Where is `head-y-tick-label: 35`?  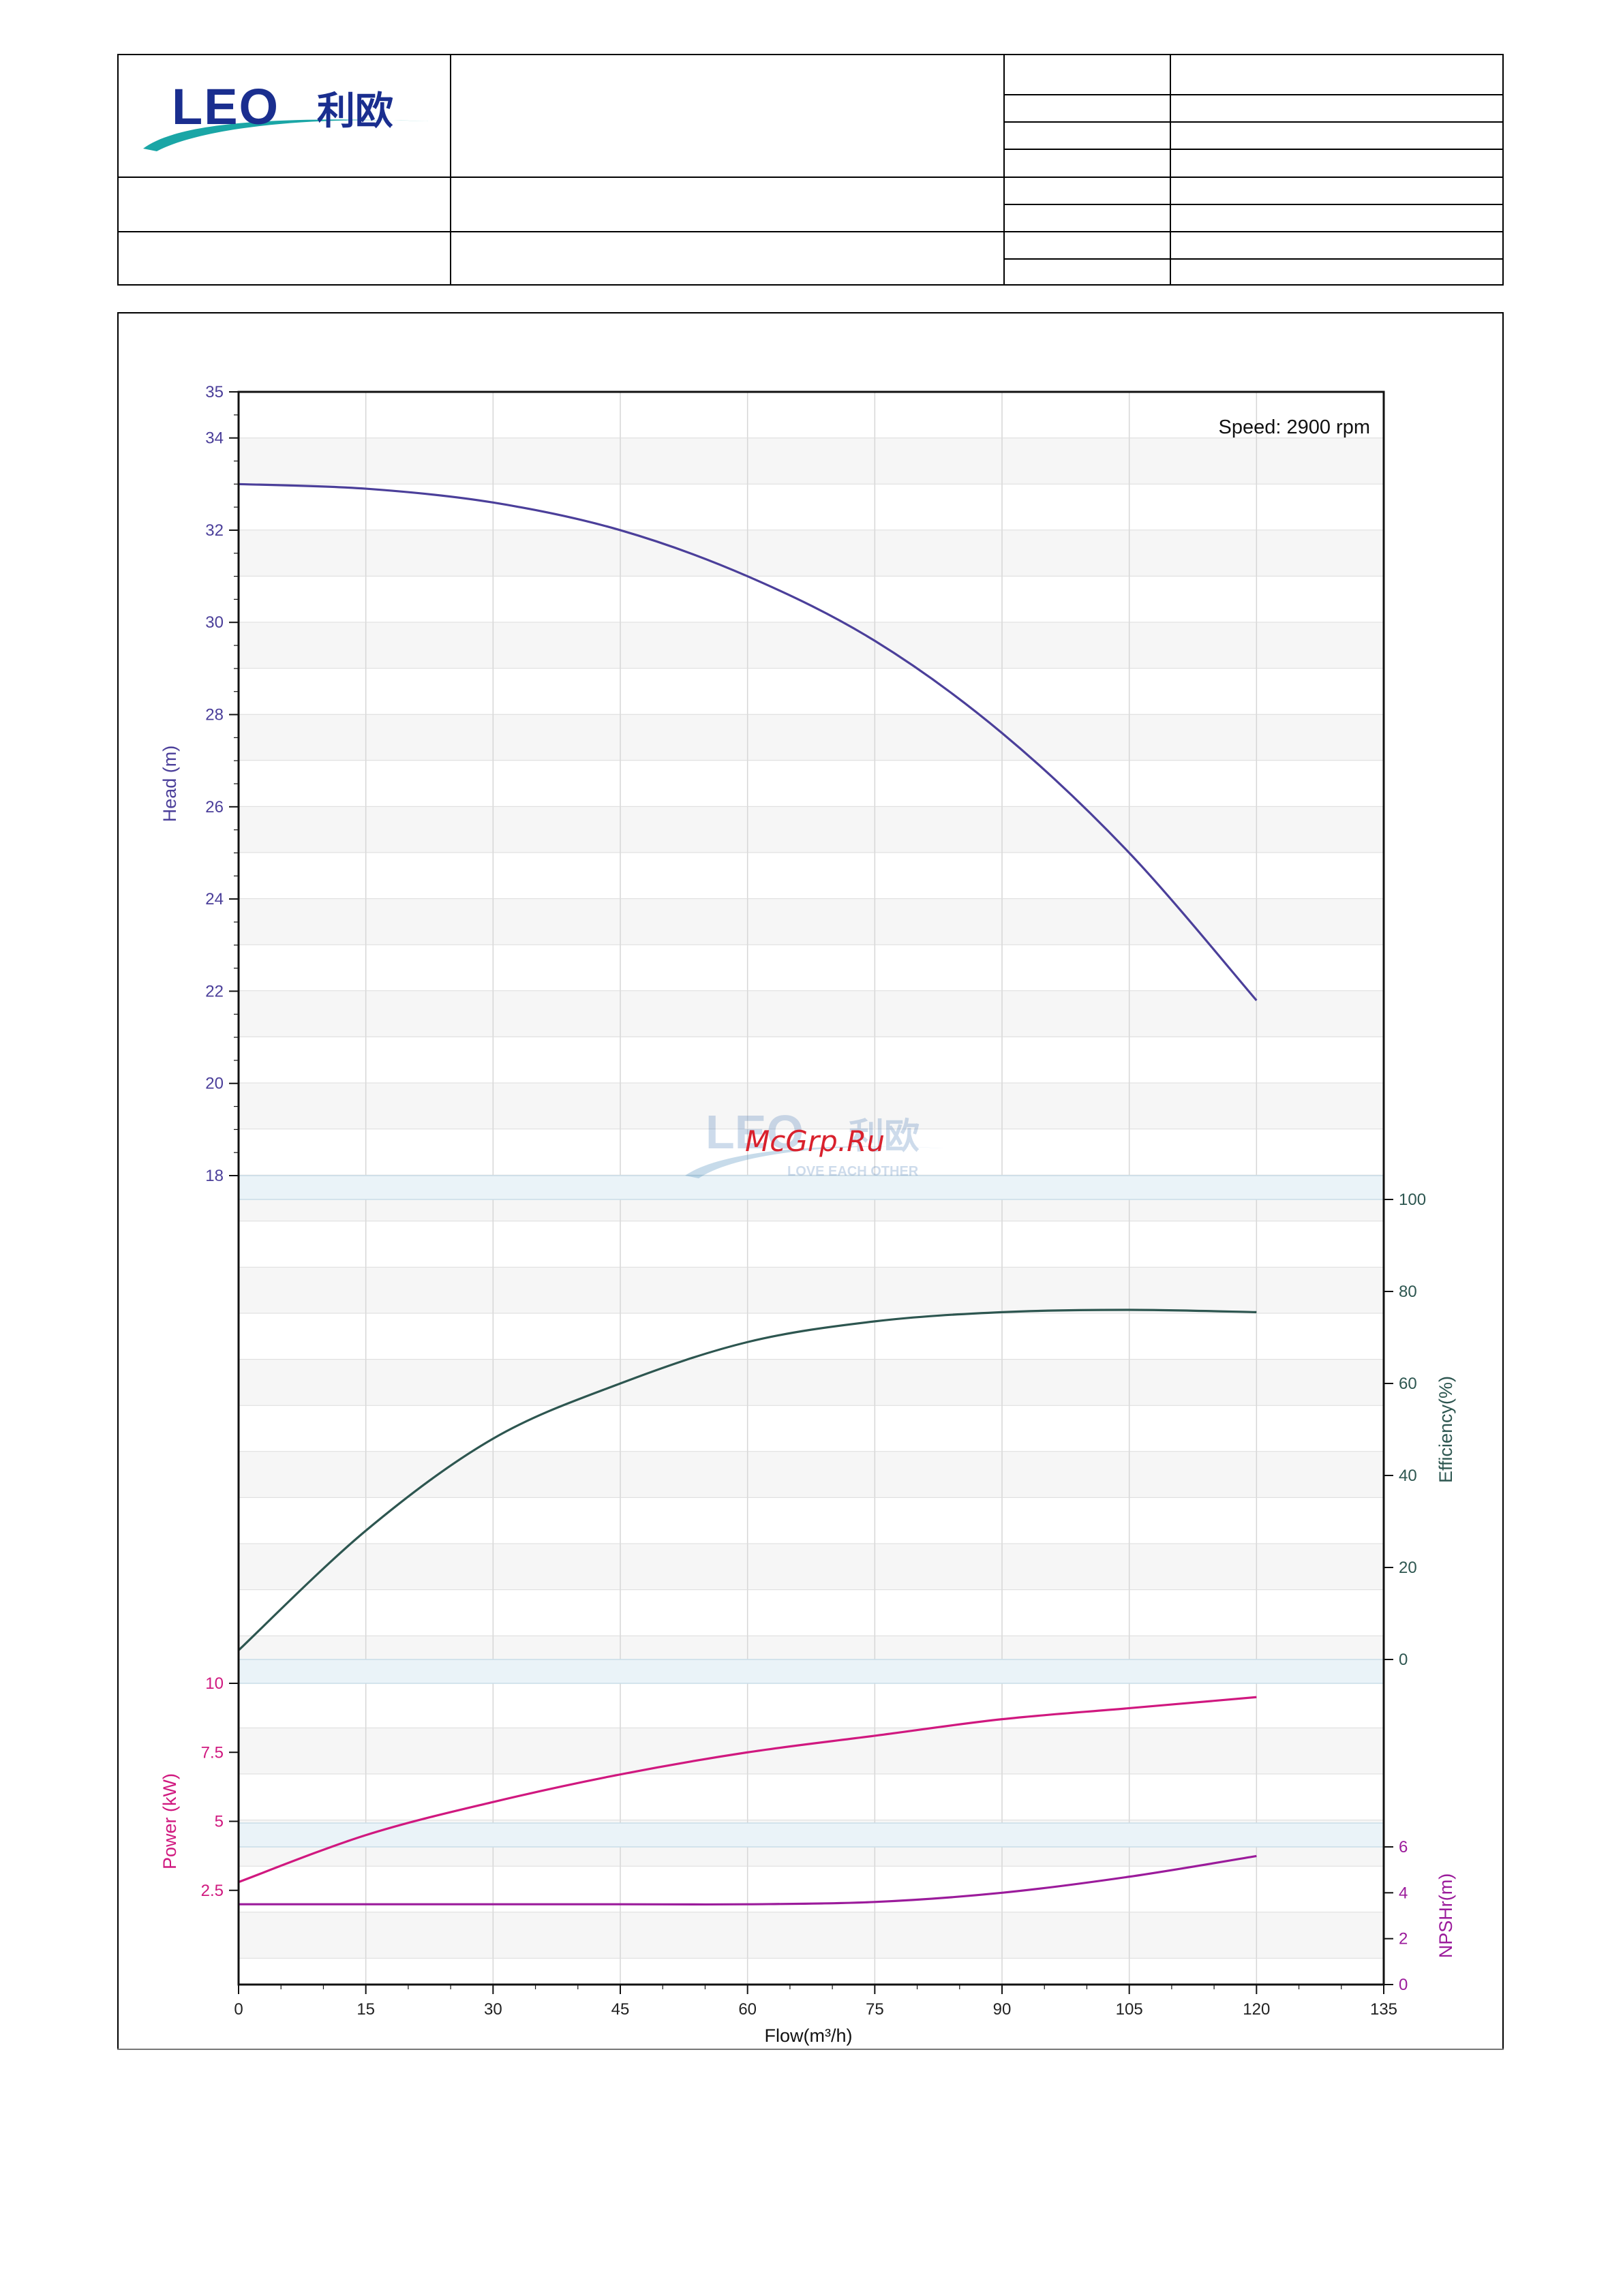 head-y-tick-label: 35 is located at coordinates (215, 392).